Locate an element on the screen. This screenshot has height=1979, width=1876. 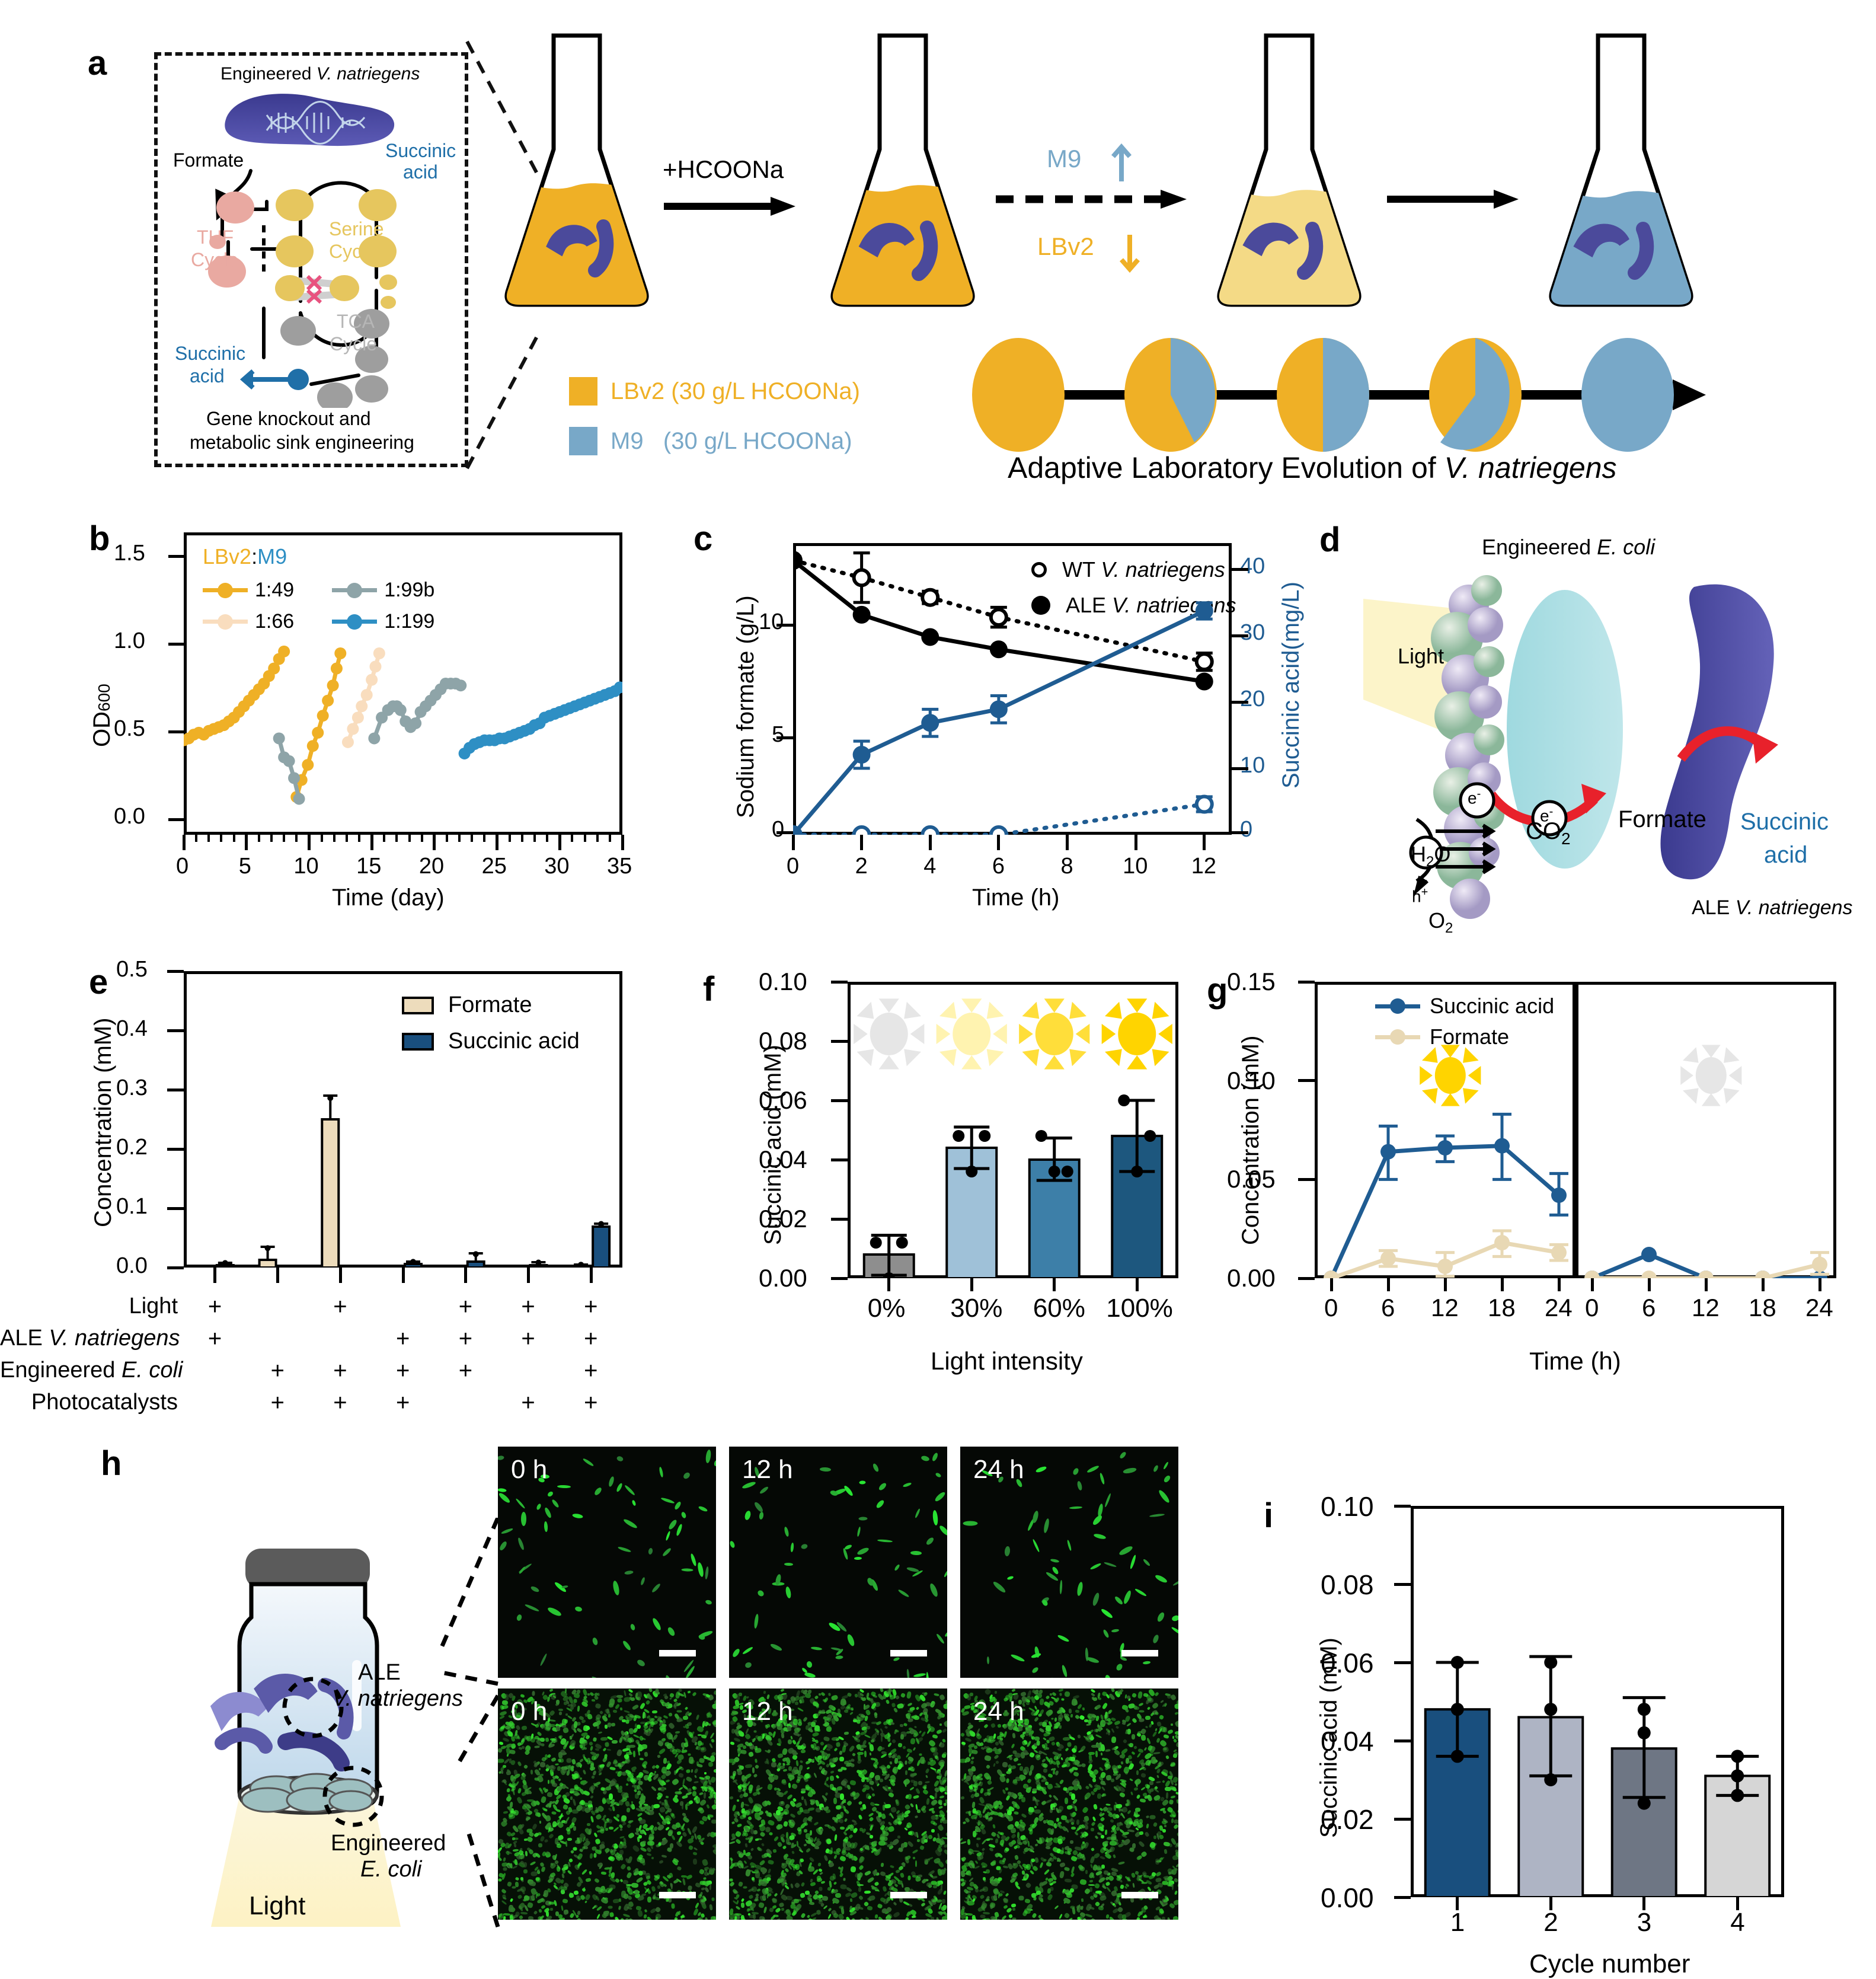
panel-e-legend-succinic: Succinic acid is located at coordinates (491, 1041).